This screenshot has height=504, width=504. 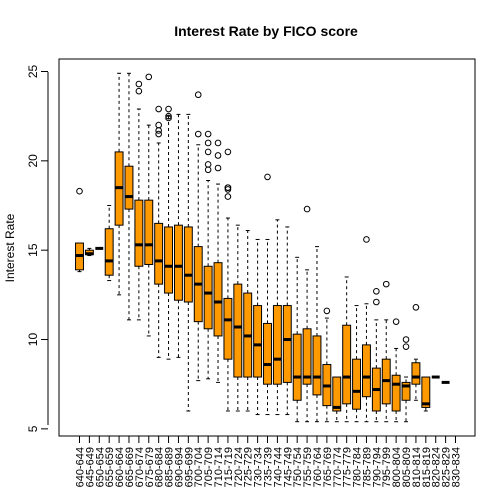 I want to click on x-tick-label: 795-799, so click(x=387, y=467).